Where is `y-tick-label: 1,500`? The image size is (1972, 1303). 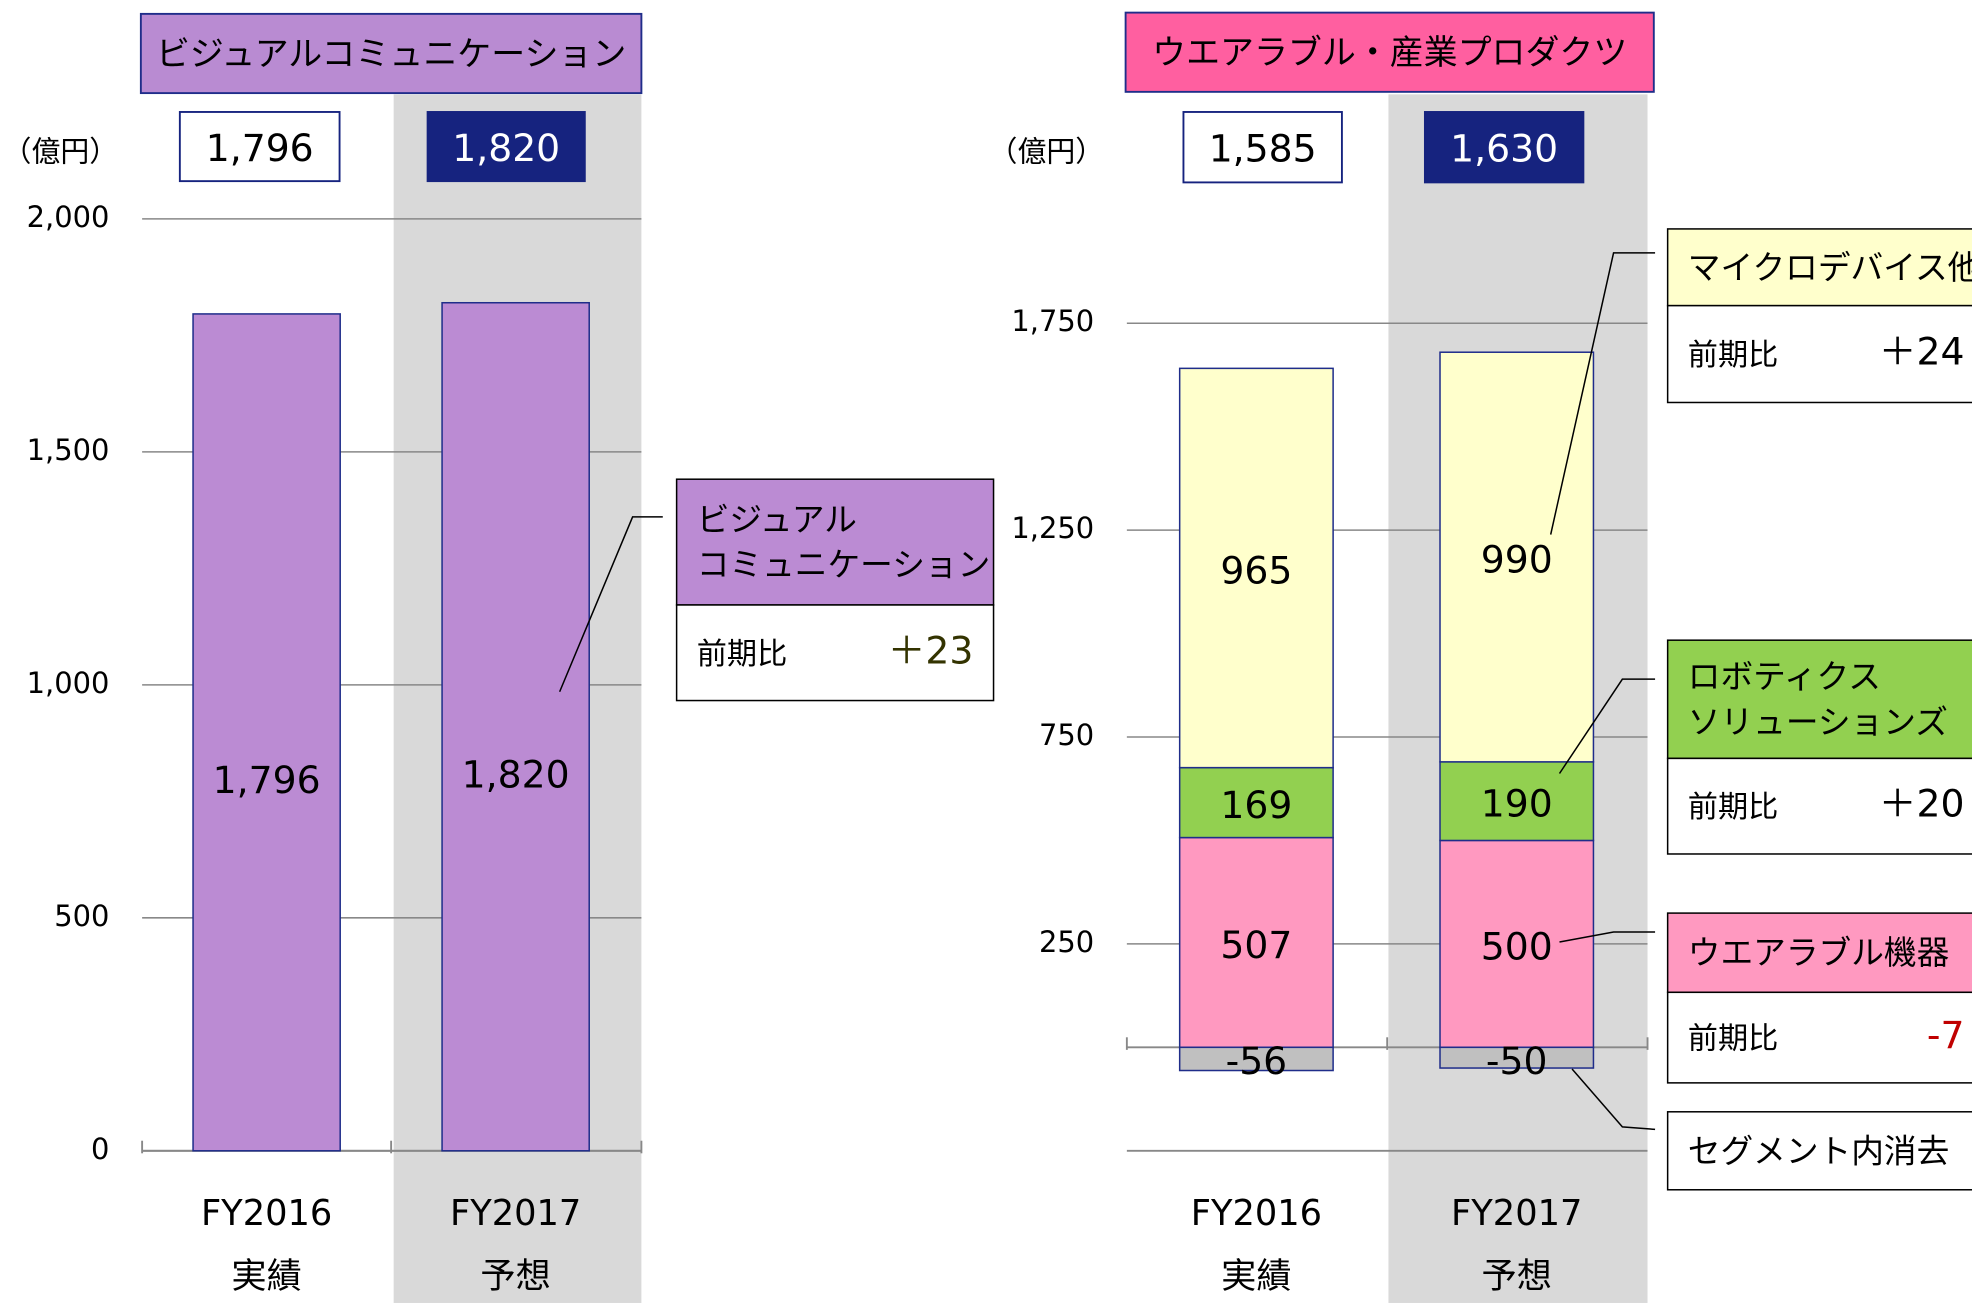
y-tick-label: 1,500 is located at coordinates (68, 450).